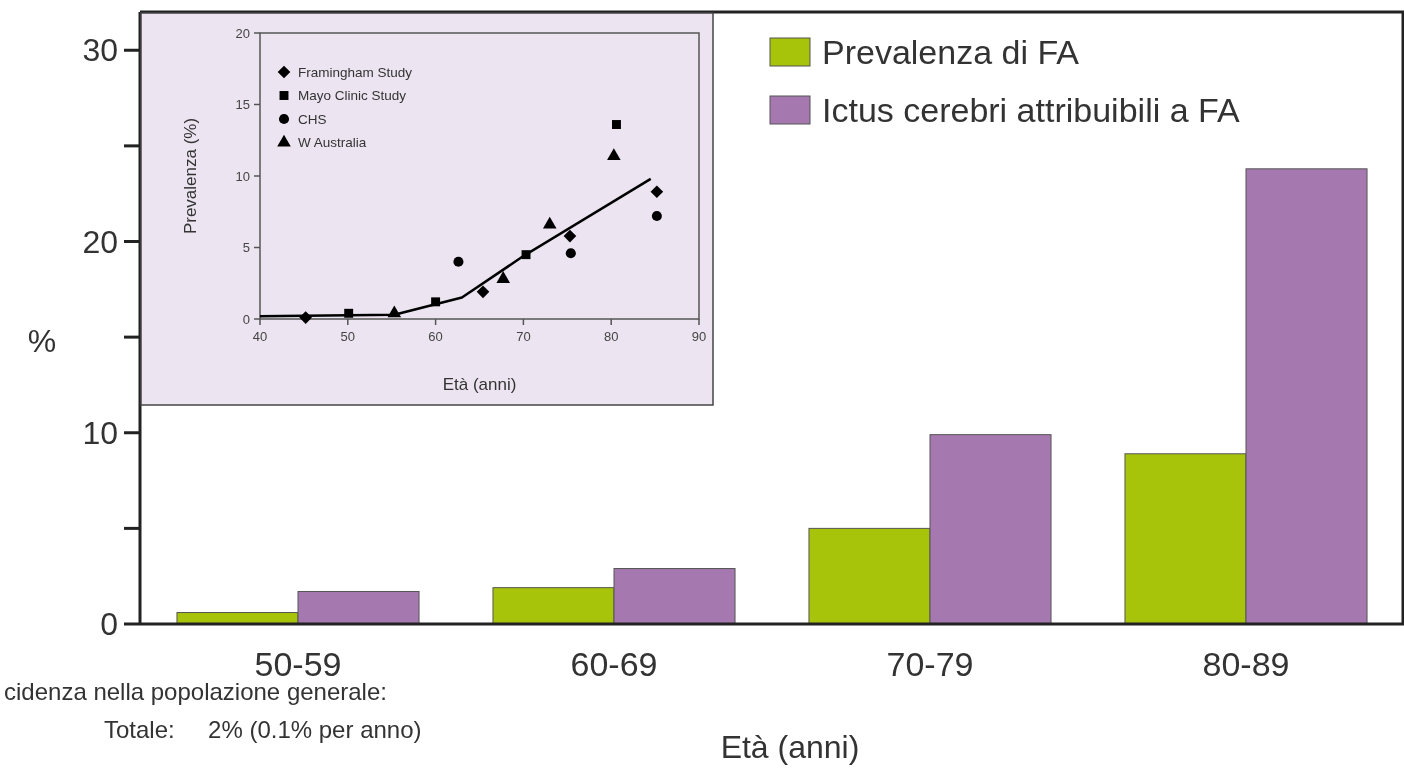 The width and height of the screenshot is (1404, 775). What do you see at coordinates (332, 143) in the screenshot?
I see `legend-label: W Australia` at bounding box center [332, 143].